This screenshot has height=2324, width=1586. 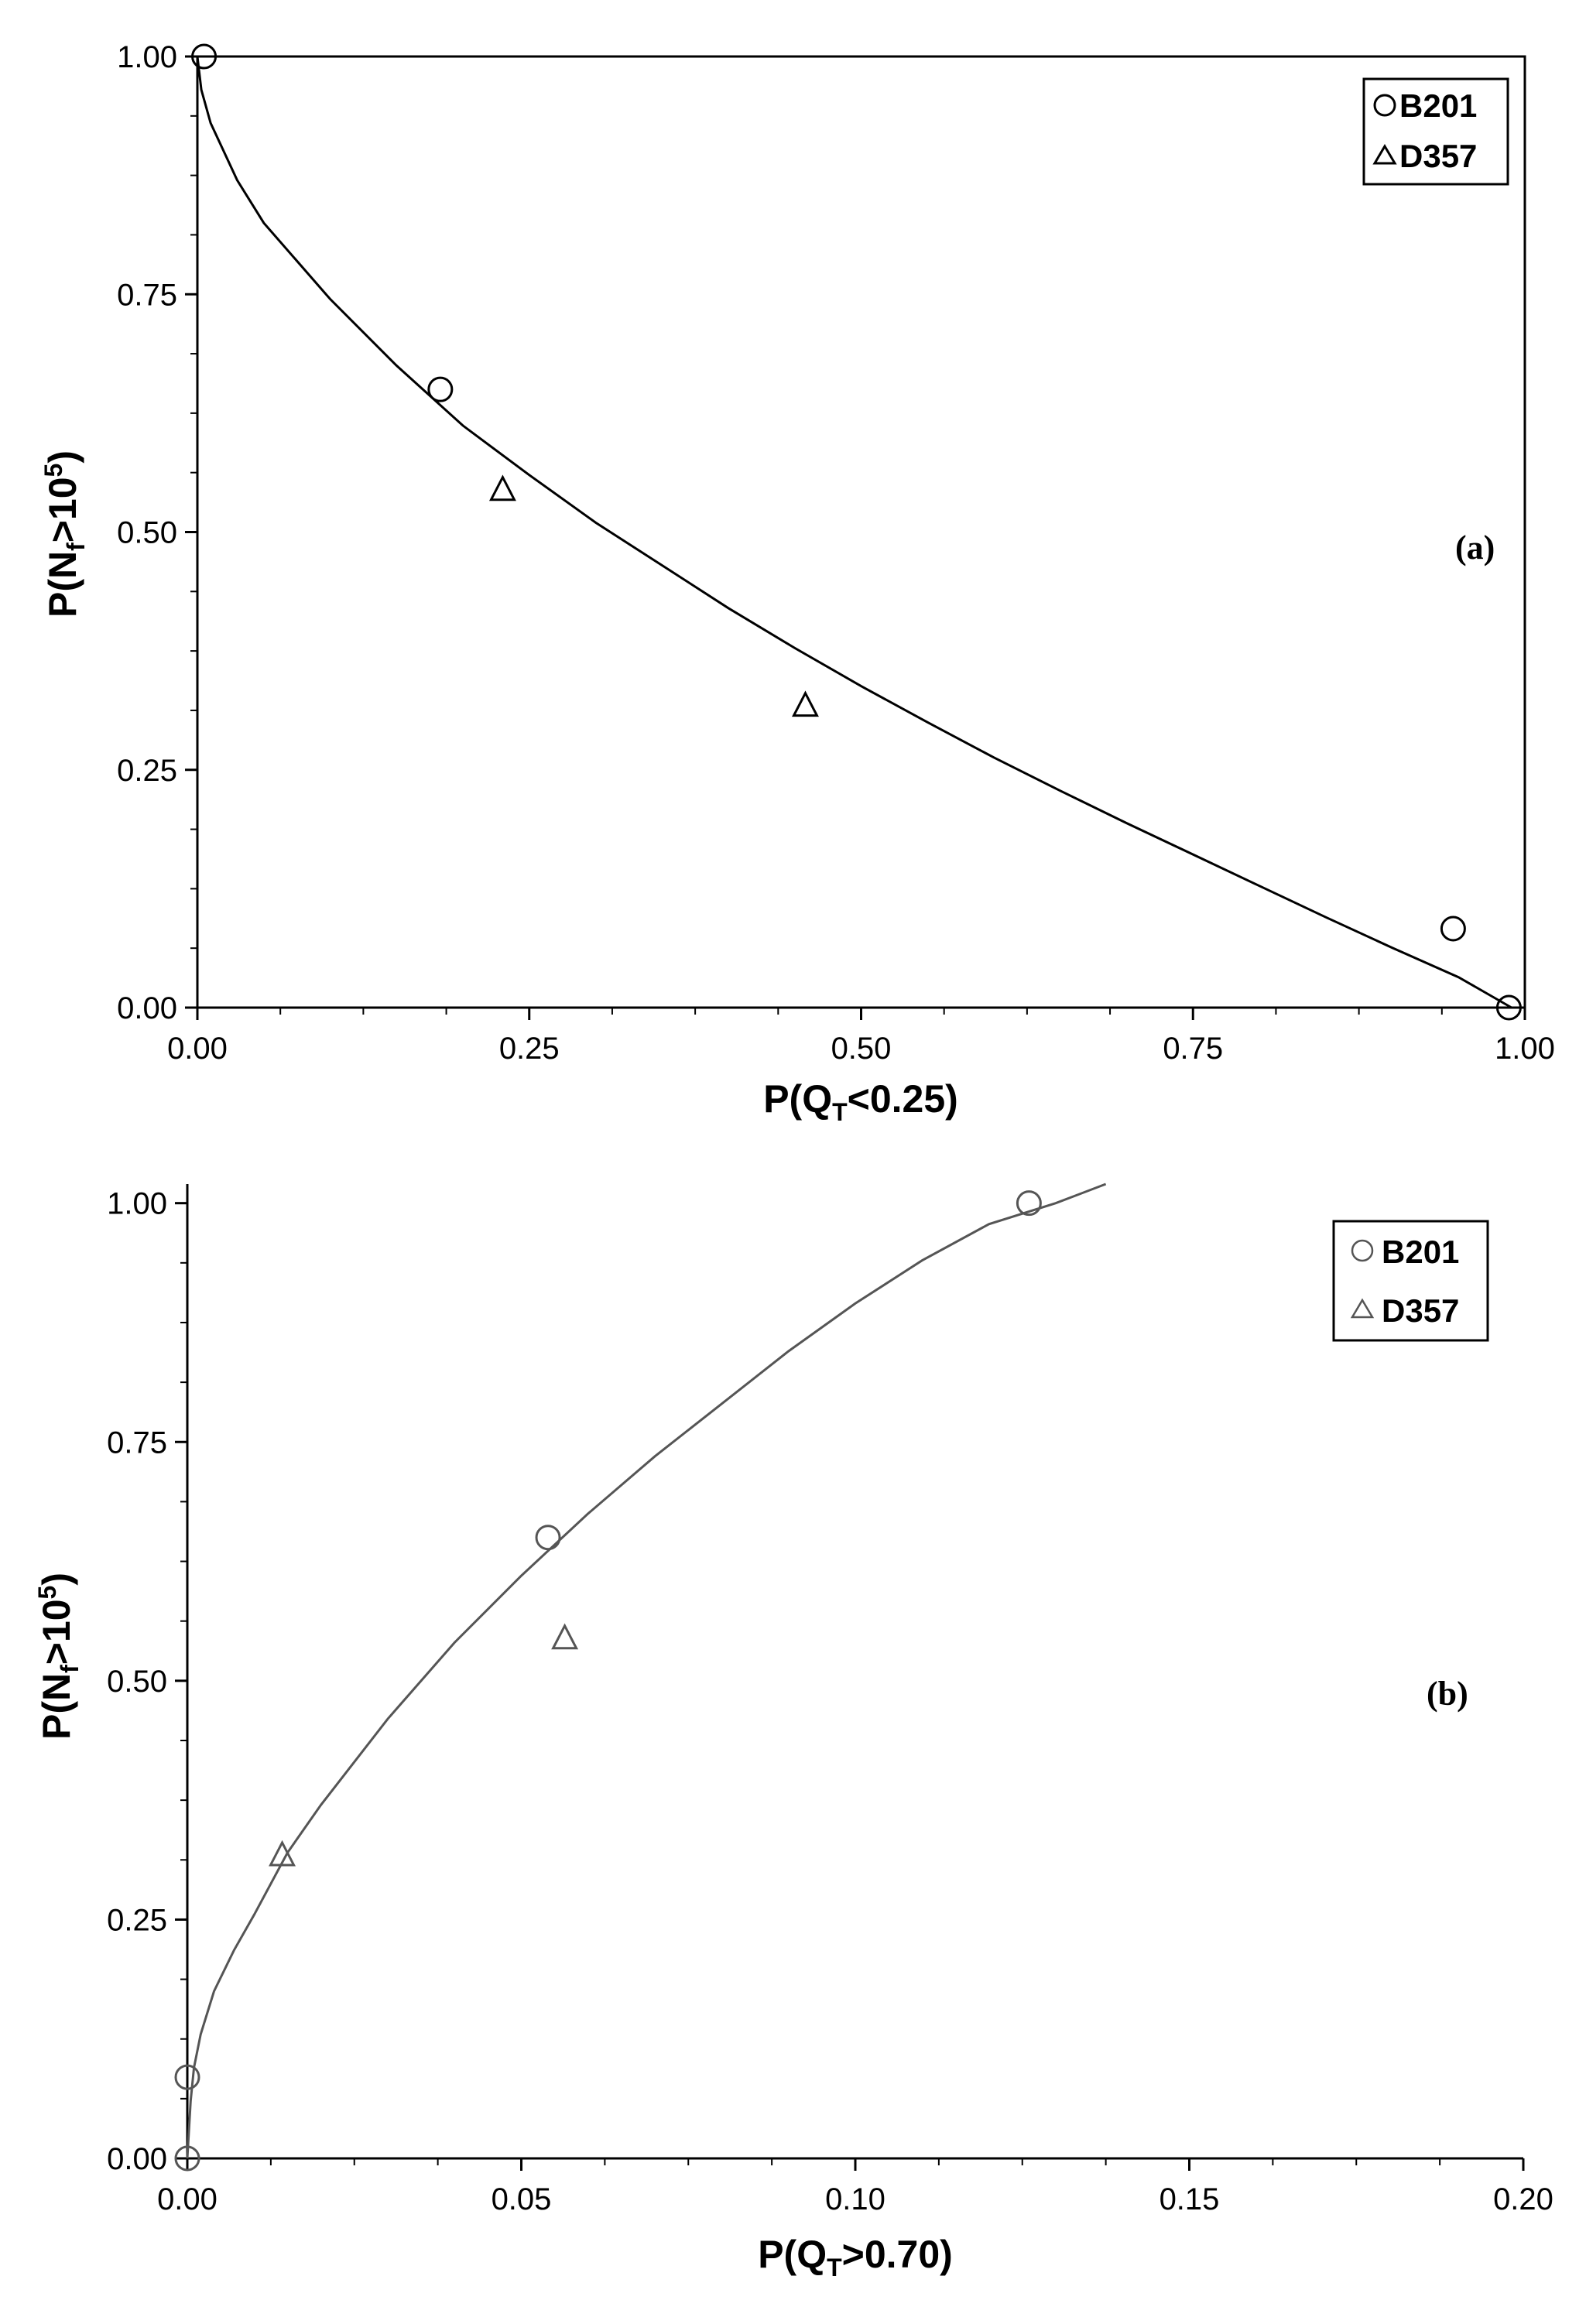 I want to click on panel-b-legend-label-b201: B201, so click(x=1420, y=1252).